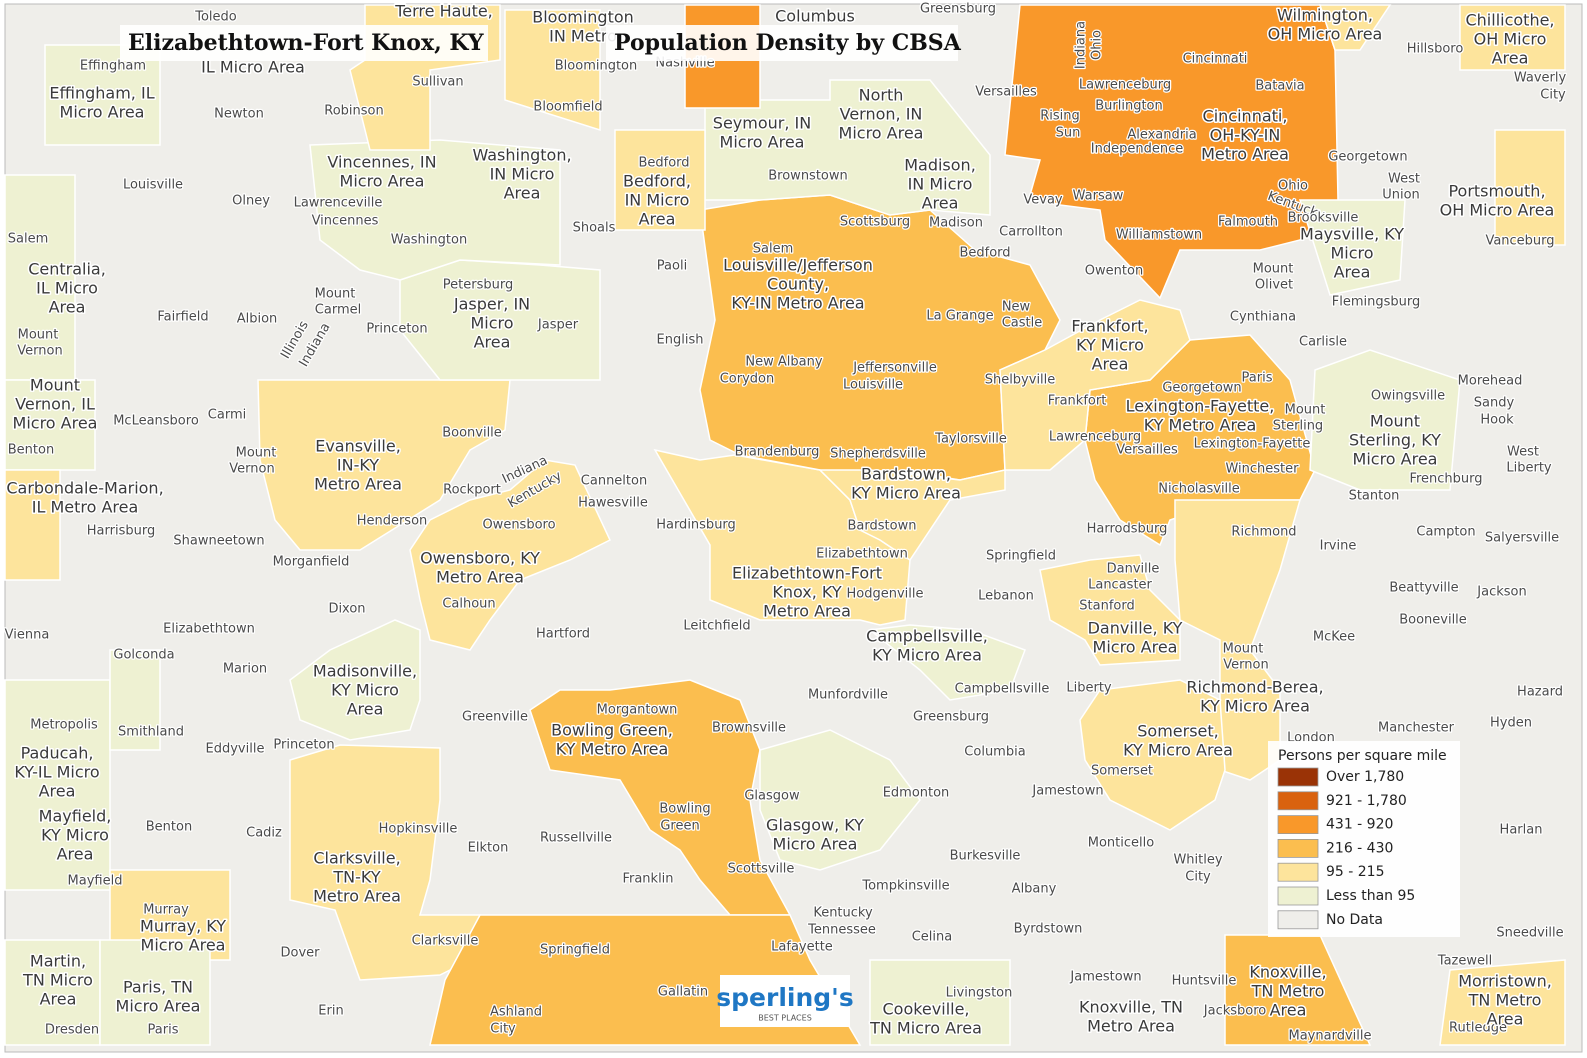 The height and width of the screenshot is (1058, 1587). I want to click on legend-label: Less than 95, so click(1370, 896).